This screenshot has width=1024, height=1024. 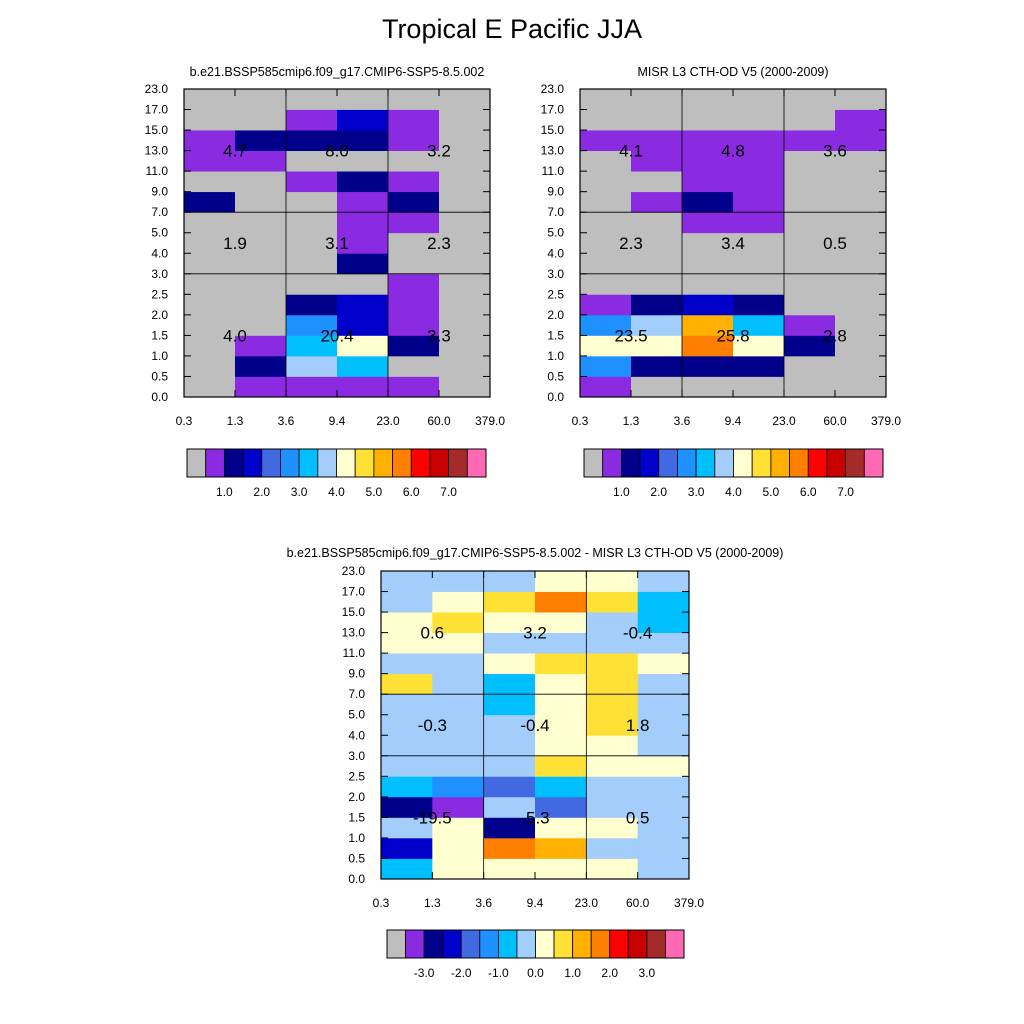 I want to click on x-tick-label: 0.3, so click(x=580, y=421).